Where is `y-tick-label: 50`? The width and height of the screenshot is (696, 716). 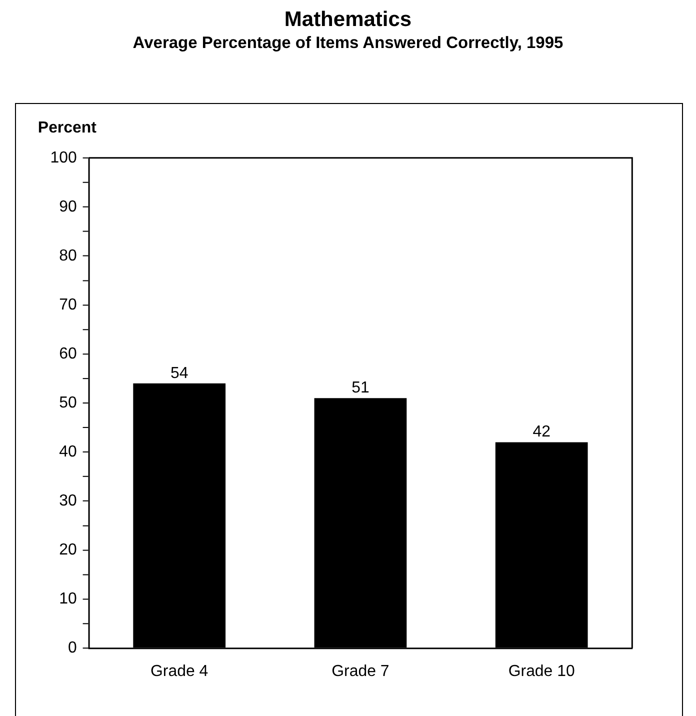 y-tick-label: 50 is located at coordinates (68, 403).